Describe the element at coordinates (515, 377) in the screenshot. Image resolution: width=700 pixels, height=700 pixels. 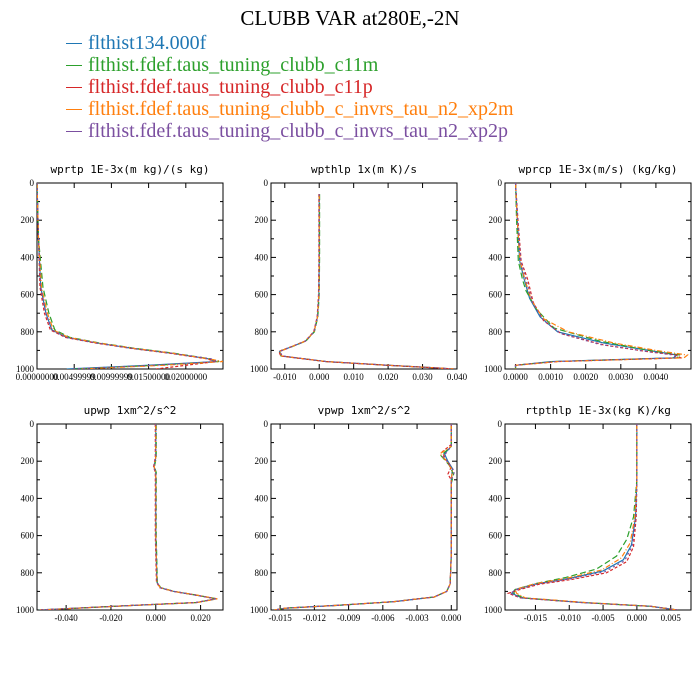
I see `x-tick-label: 0.0000` at that location.